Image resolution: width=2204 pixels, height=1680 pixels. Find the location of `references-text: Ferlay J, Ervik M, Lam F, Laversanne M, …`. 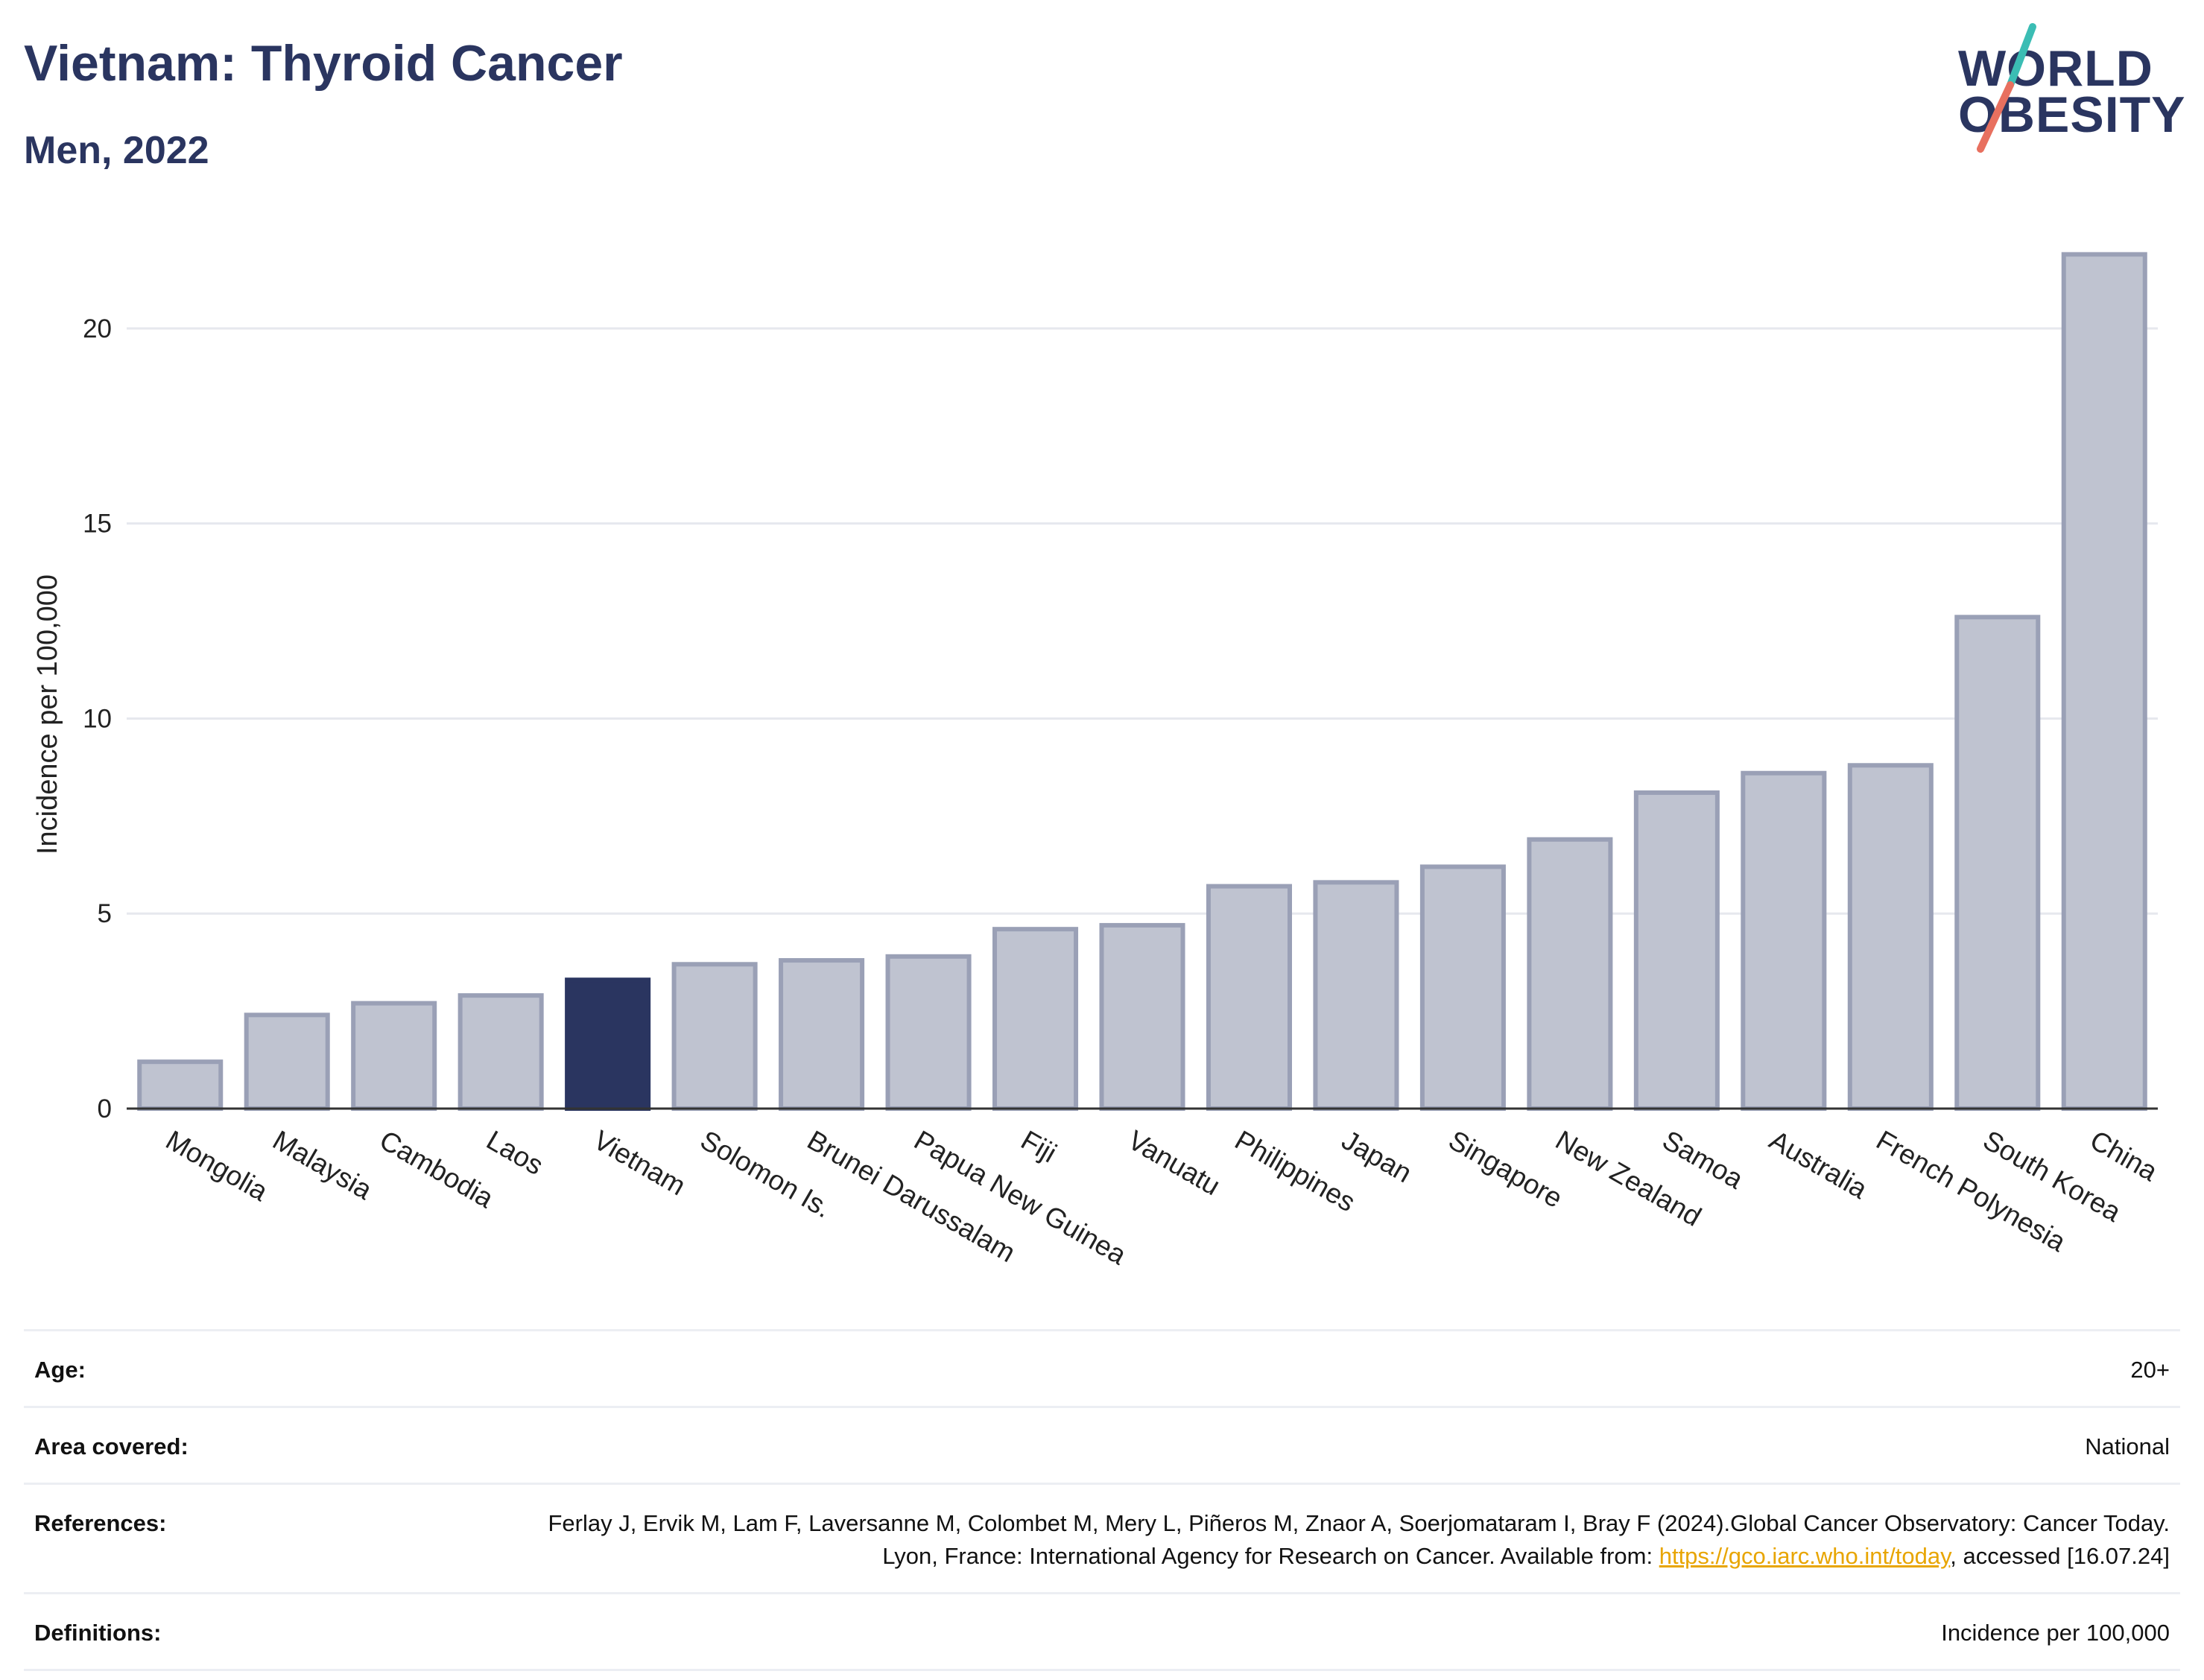

references-text: Ferlay J, Ervik M, Lam F, Laversanne M, … is located at coordinates (1359, 1539).